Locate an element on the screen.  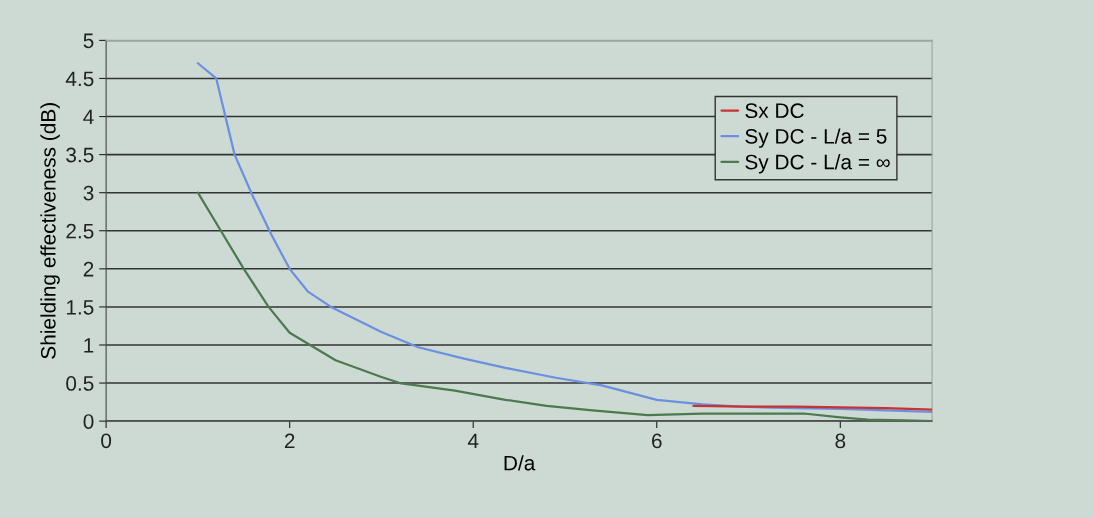
y-tick-label: 2 is located at coordinates (88, 269).